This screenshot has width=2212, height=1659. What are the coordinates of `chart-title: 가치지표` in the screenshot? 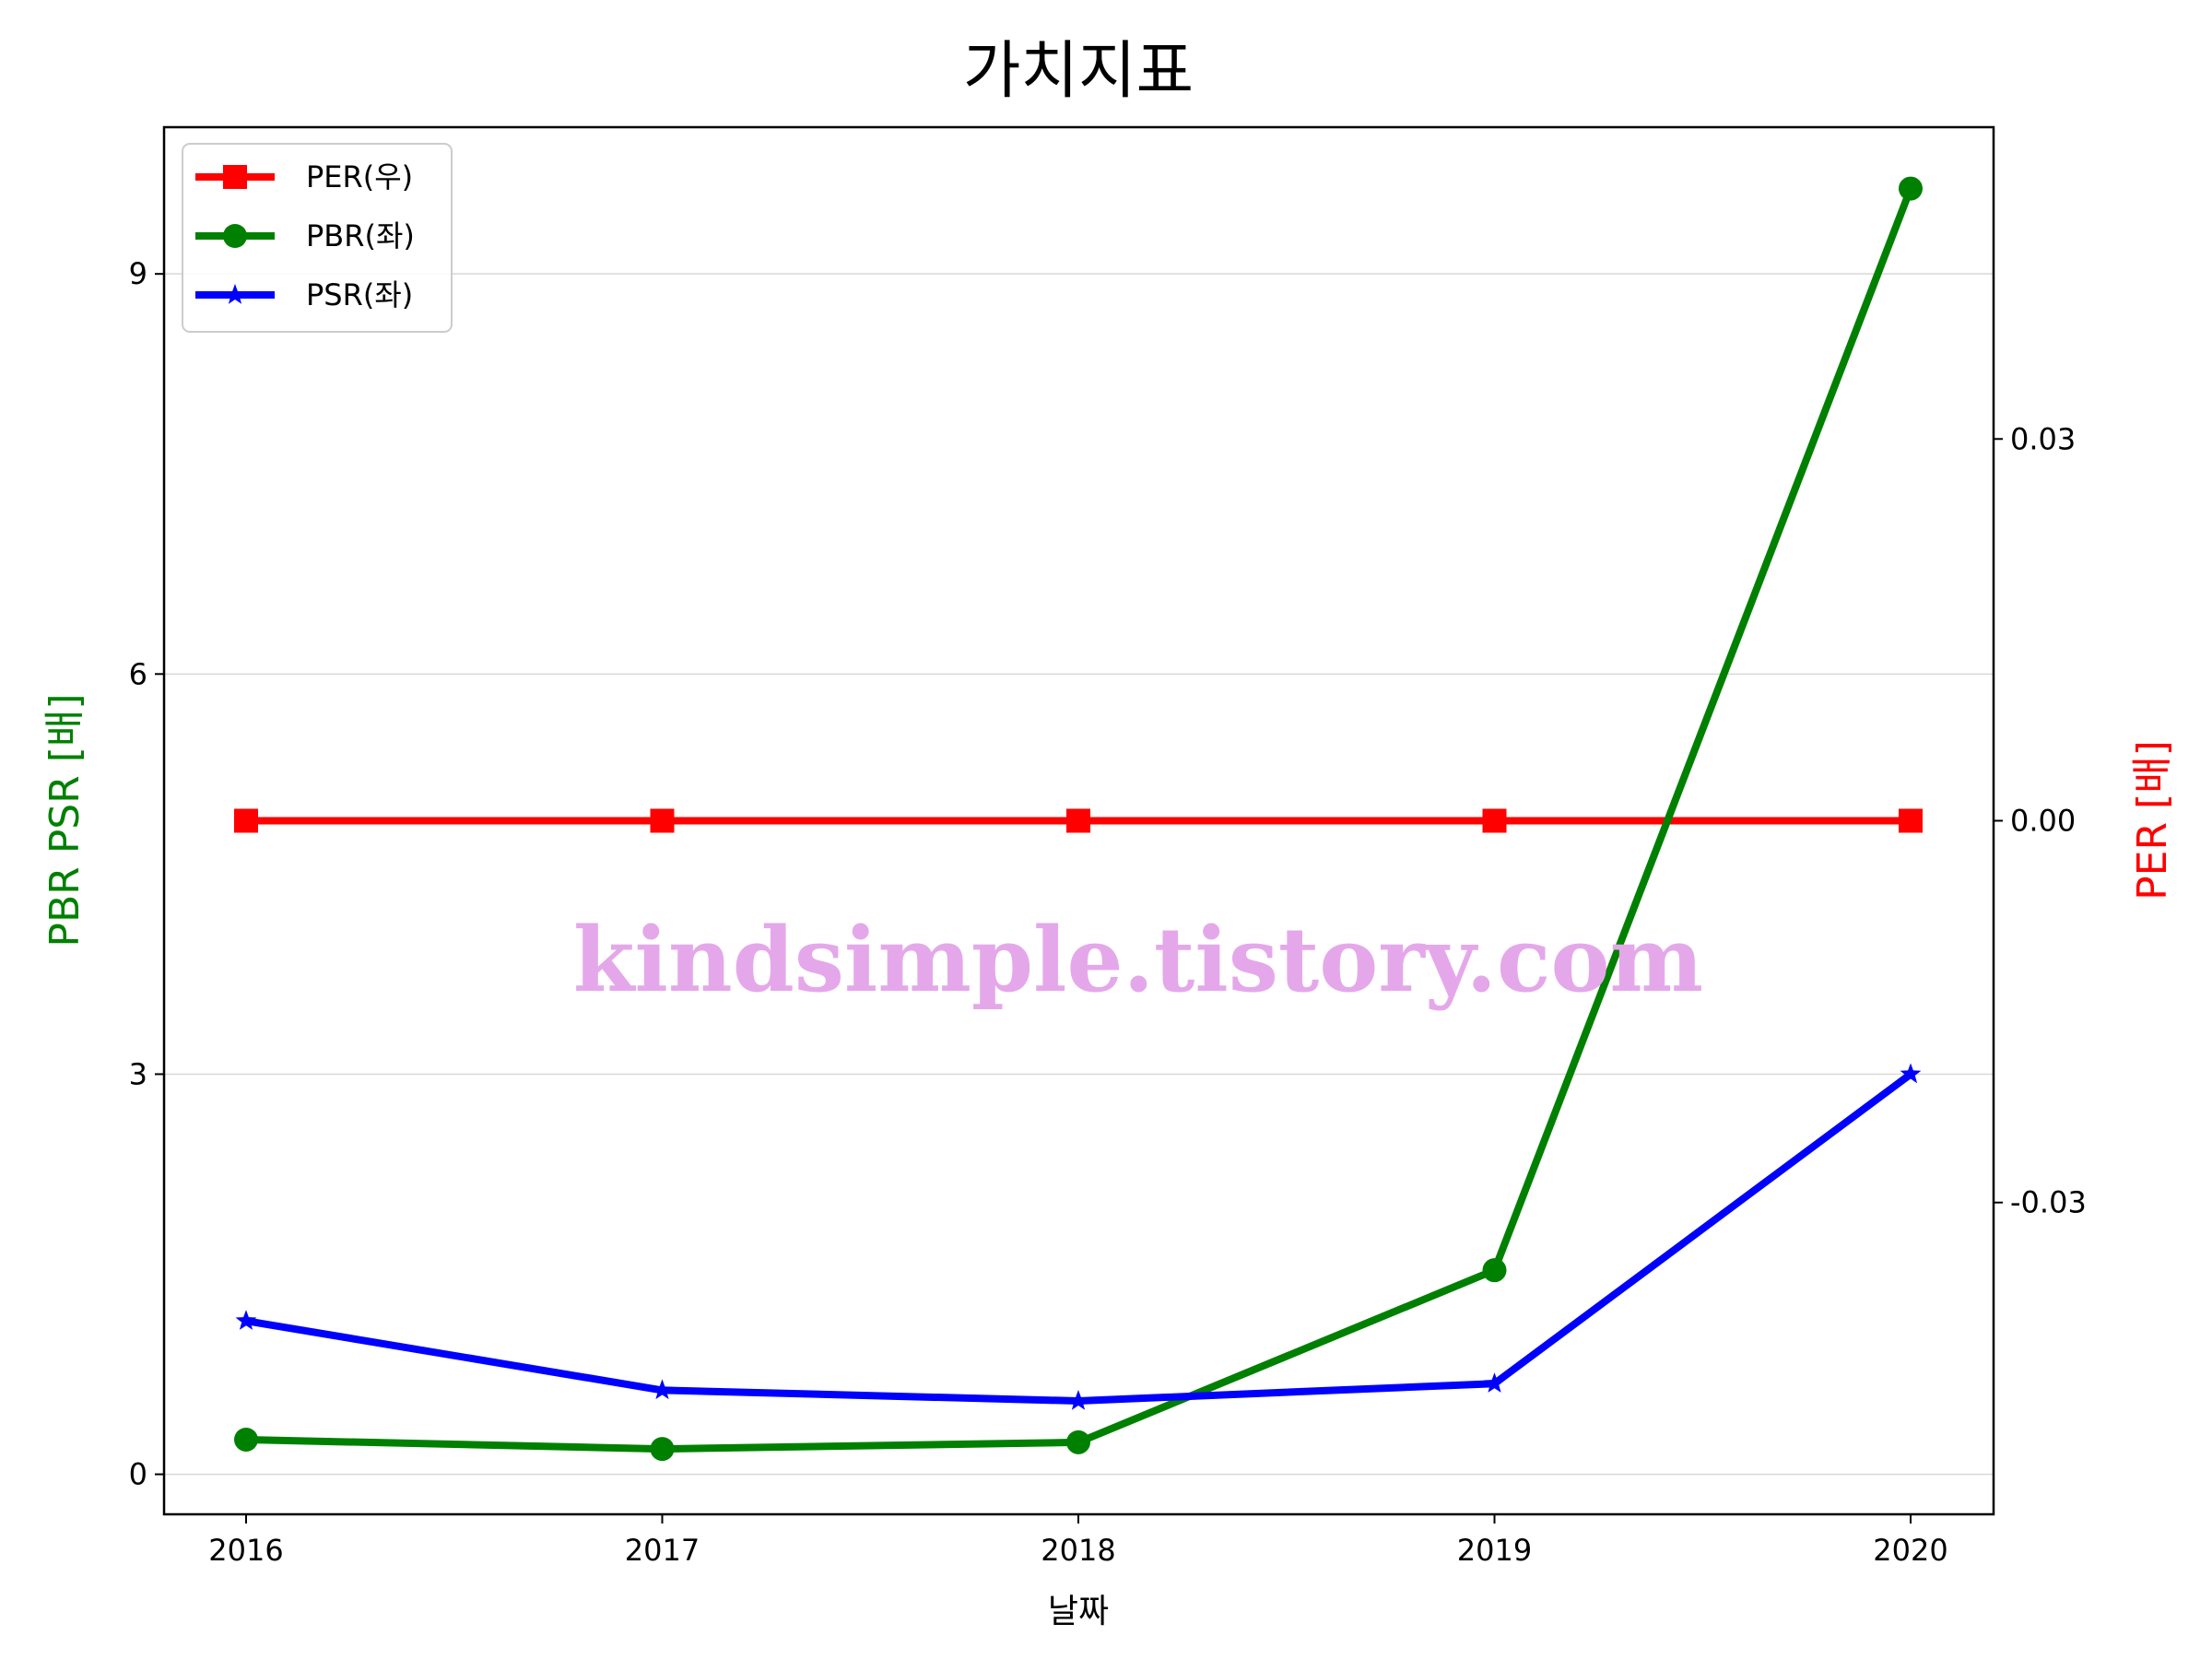 It's located at (1078, 71).